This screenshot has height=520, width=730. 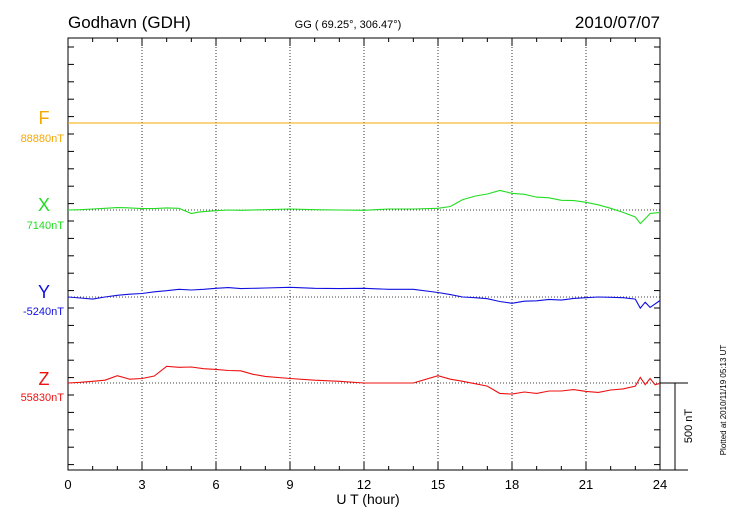 I want to click on station-coordinates: GG ( 69.25°, 306.47°), so click(x=348, y=25).